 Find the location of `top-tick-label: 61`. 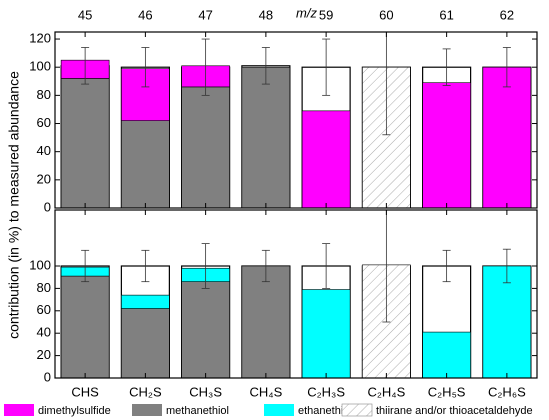

top-tick-label: 61 is located at coordinates (446, 14).